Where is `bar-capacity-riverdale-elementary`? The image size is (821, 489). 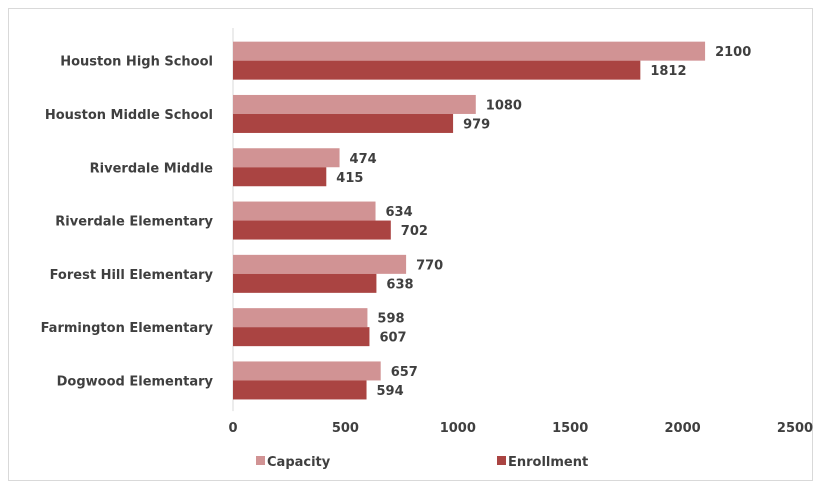 bar-capacity-riverdale-elementary is located at coordinates (304, 211).